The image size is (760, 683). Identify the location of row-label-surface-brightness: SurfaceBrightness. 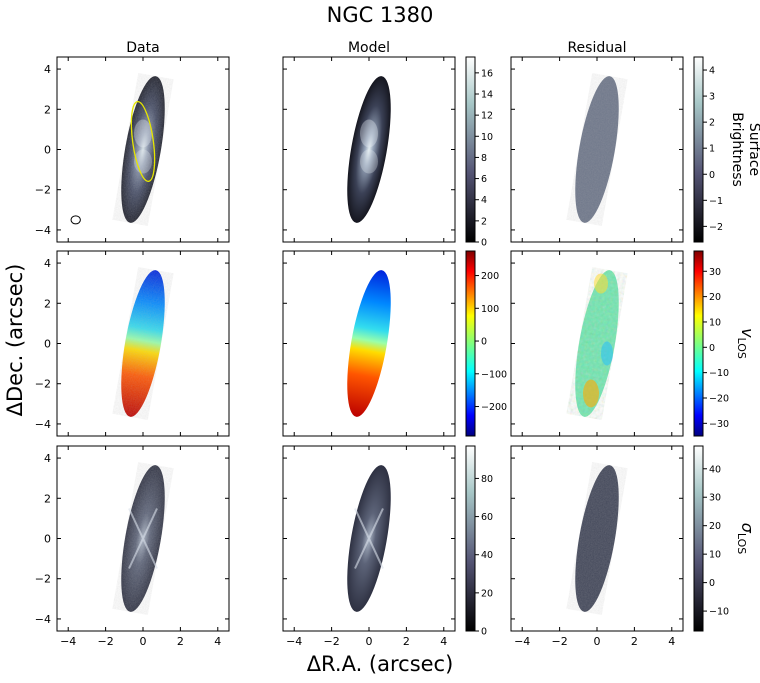
(744, 149).